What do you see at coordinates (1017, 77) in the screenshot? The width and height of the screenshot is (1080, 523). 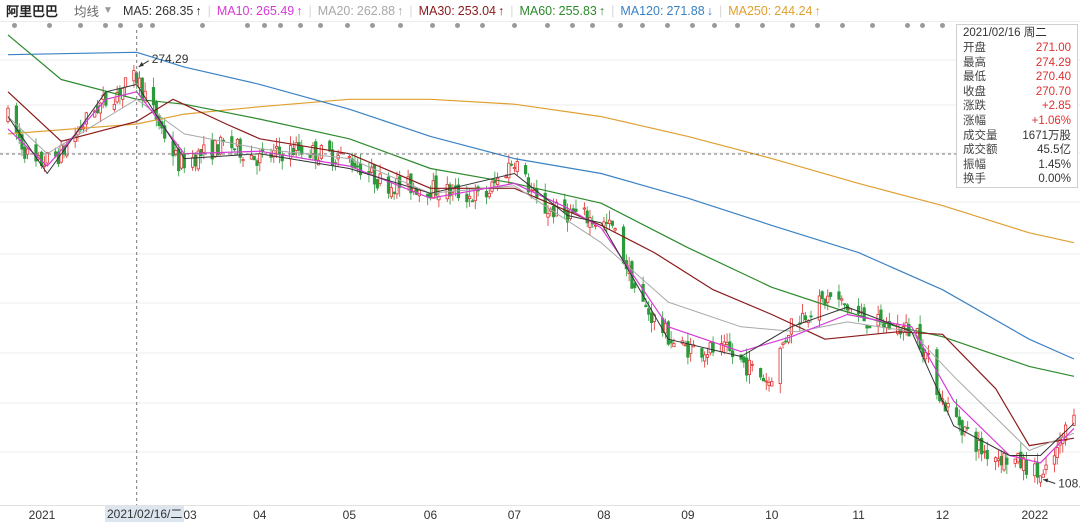 I see `info-row: 最低 270.40` at bounding box center [1017, 77].